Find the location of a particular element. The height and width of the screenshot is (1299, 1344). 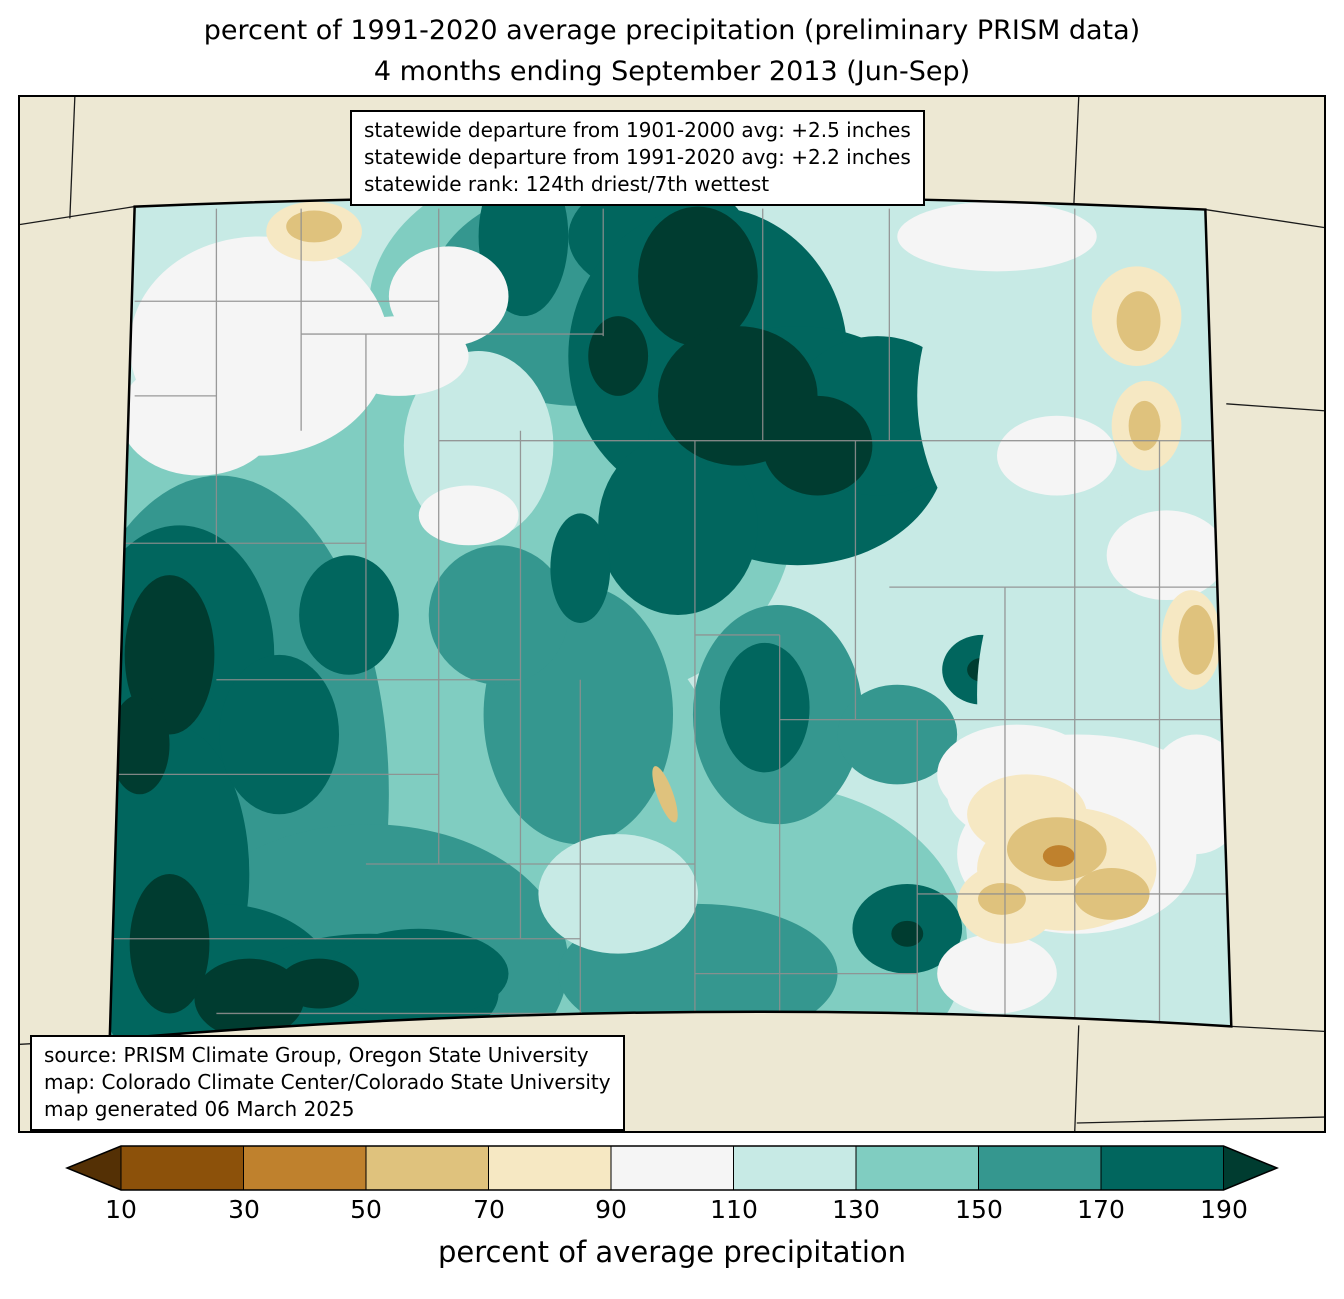

colorbar-svg is located at coordinates (672, 1168).